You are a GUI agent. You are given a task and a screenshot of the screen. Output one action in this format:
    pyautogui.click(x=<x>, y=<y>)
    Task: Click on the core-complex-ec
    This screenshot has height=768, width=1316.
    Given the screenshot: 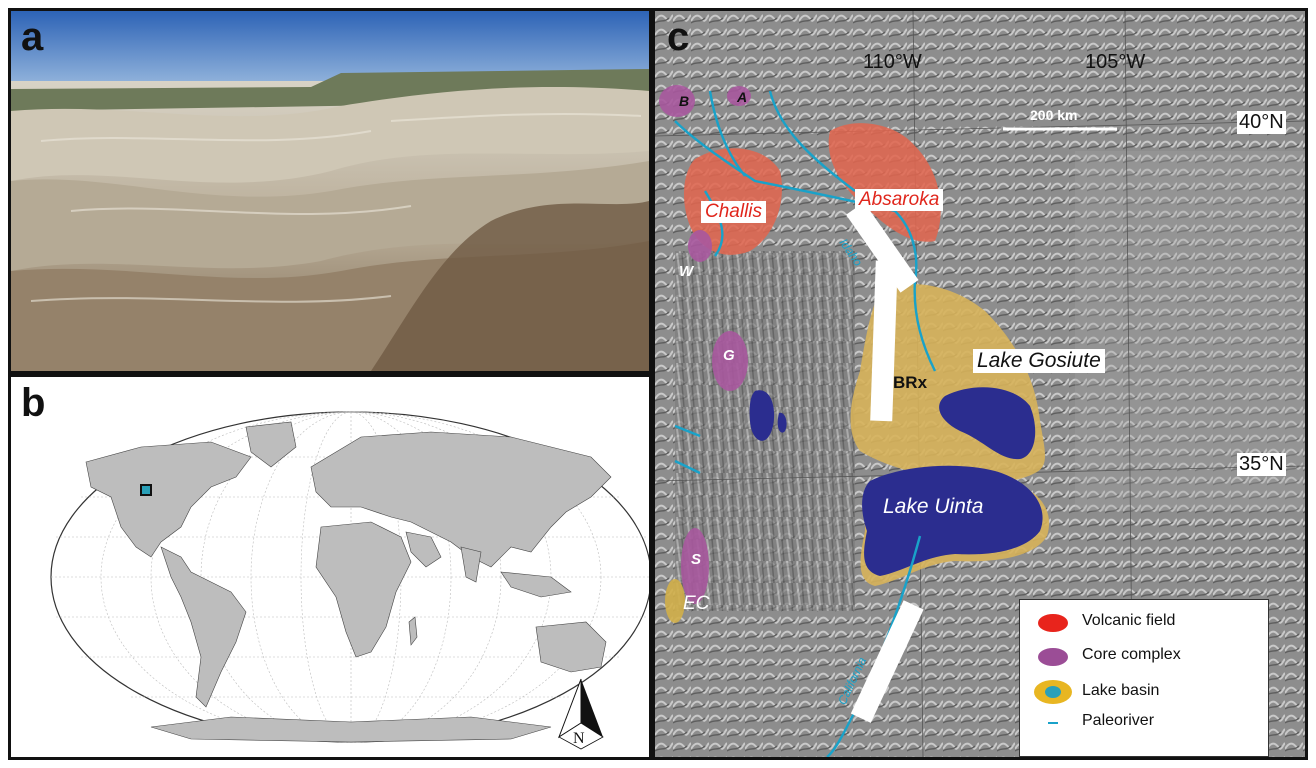 What is the action you would take?
    pyautogui.click(x=675, y=601)
    